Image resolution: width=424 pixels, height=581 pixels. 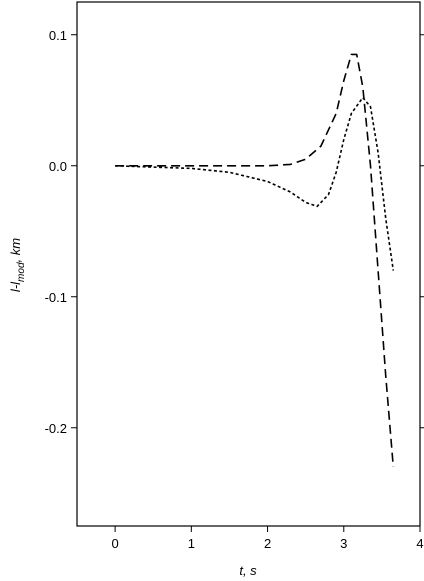 What do you see at coordinates (58, 166) in the screenshot?
I see `y-tick-label: 0.0` at bounding box center [58, 166].